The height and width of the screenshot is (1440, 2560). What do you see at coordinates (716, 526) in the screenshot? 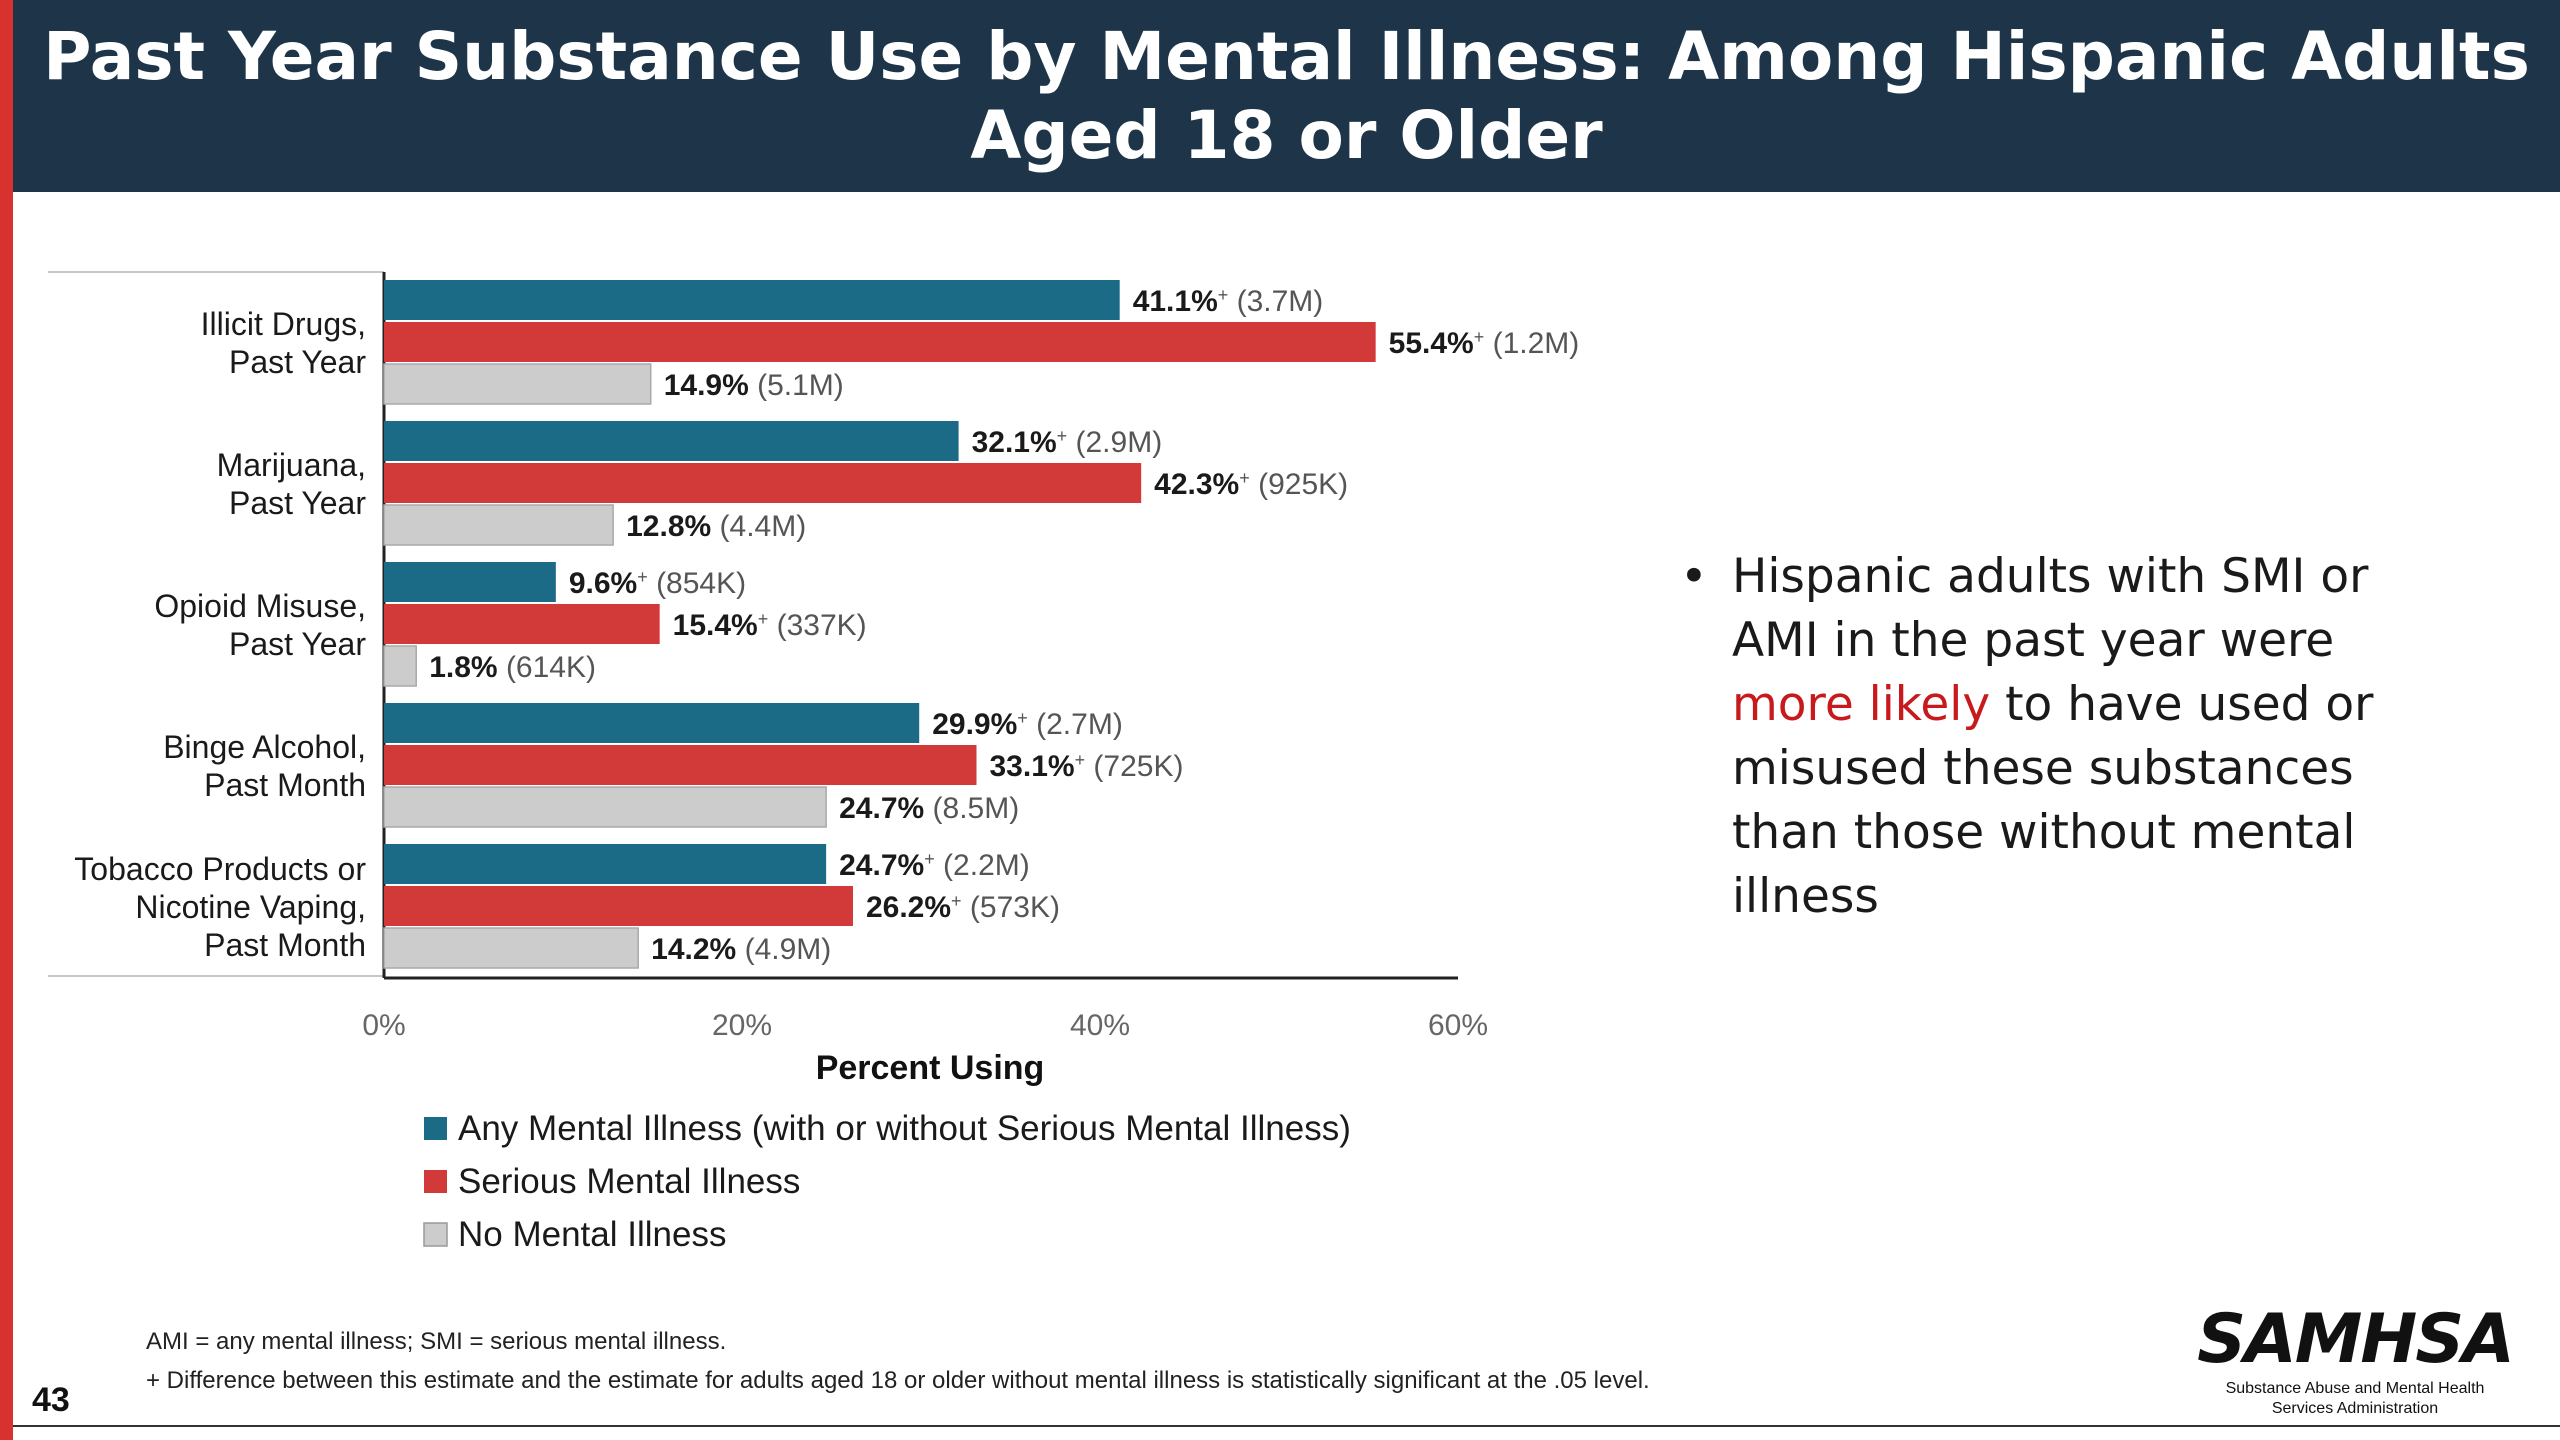
I see `bar-value-label: 12.8% (4.4M)` at bounding box center [716, 526].